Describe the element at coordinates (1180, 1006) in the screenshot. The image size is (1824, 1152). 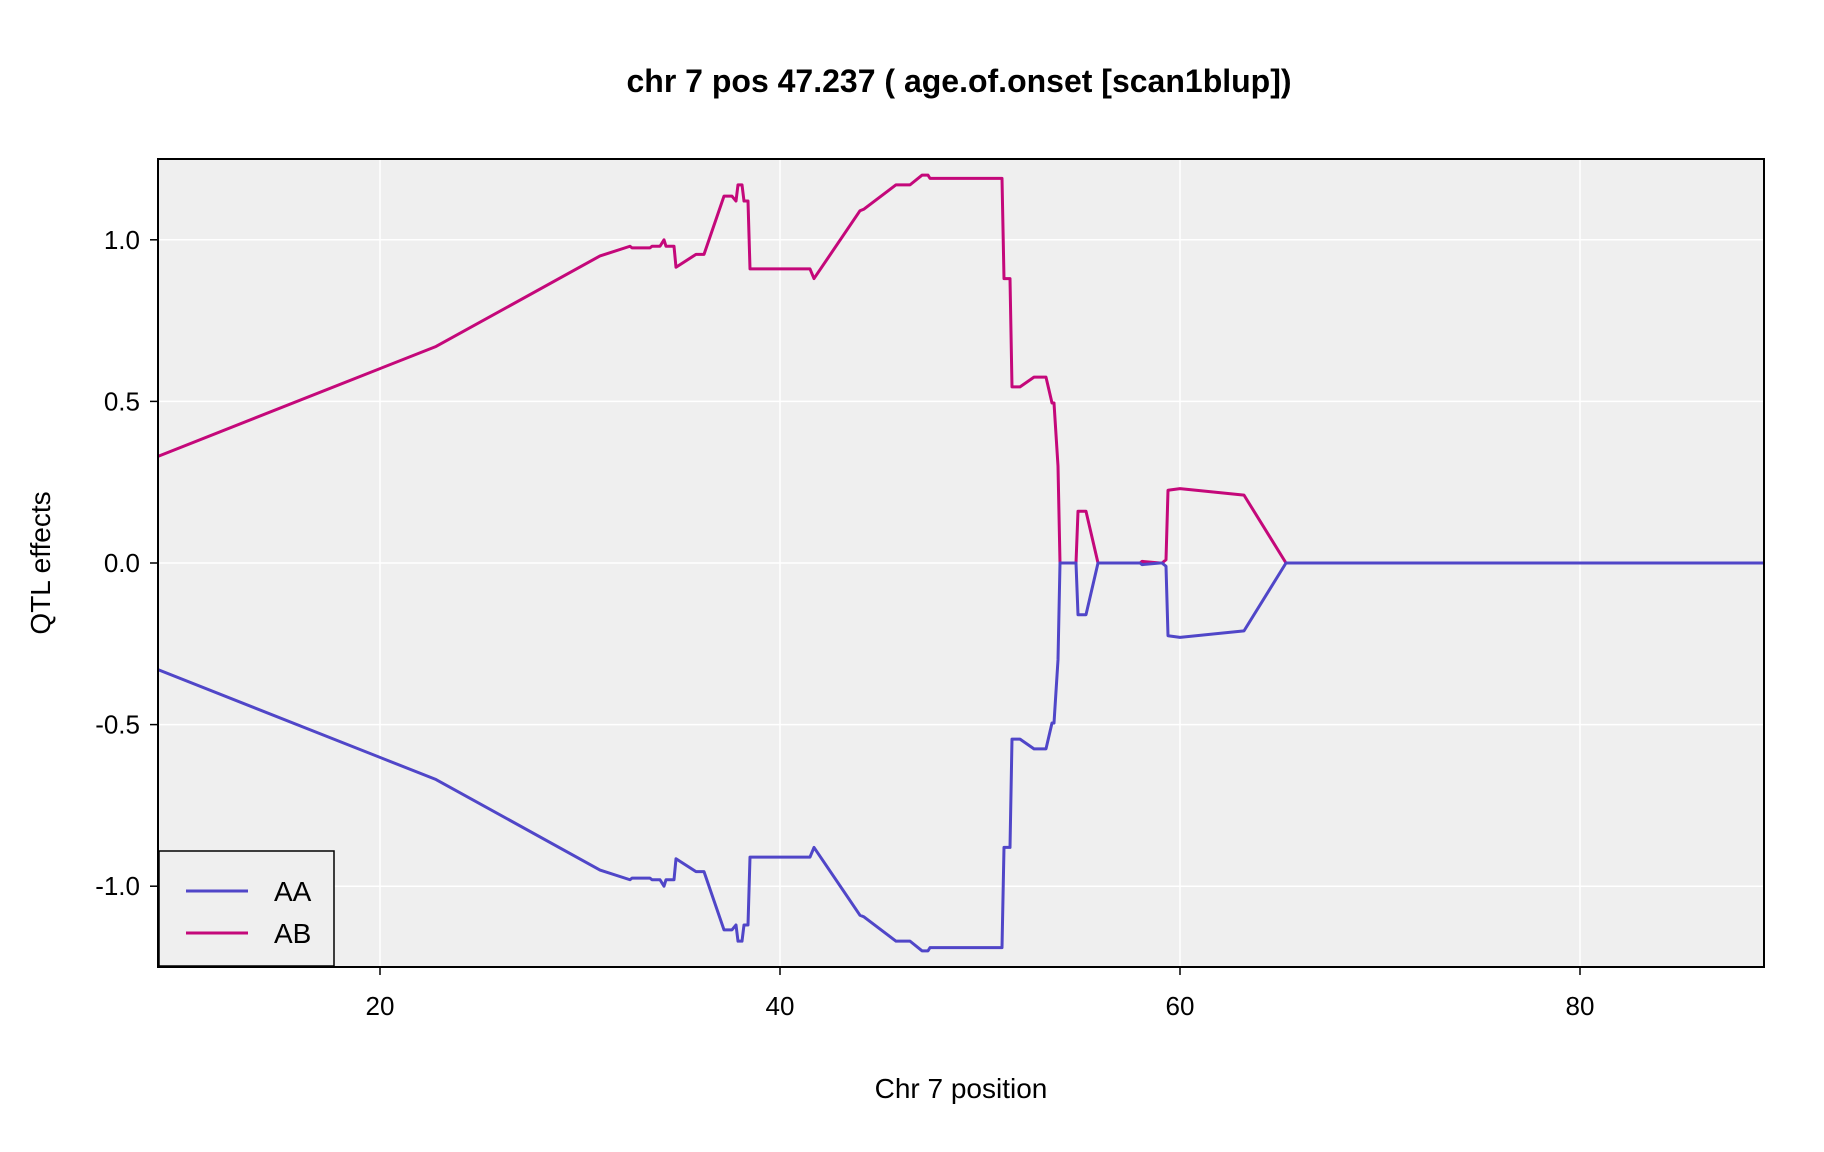
I see `x-tick-label: 60` at that location.